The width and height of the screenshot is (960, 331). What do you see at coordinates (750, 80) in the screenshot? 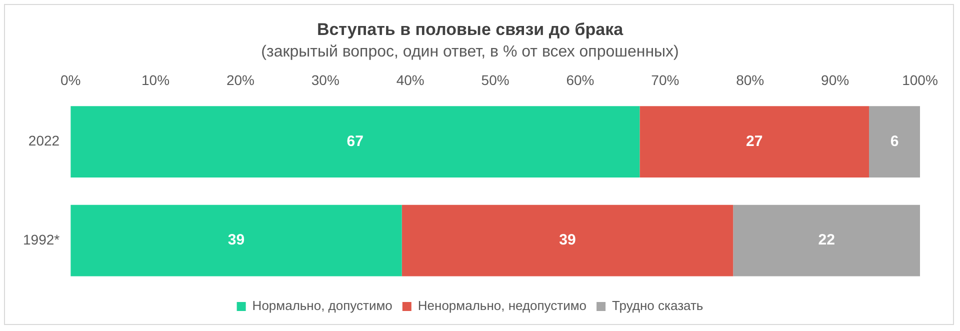
I see `x-tick-label: 80%` at bounding box center [750, 80].